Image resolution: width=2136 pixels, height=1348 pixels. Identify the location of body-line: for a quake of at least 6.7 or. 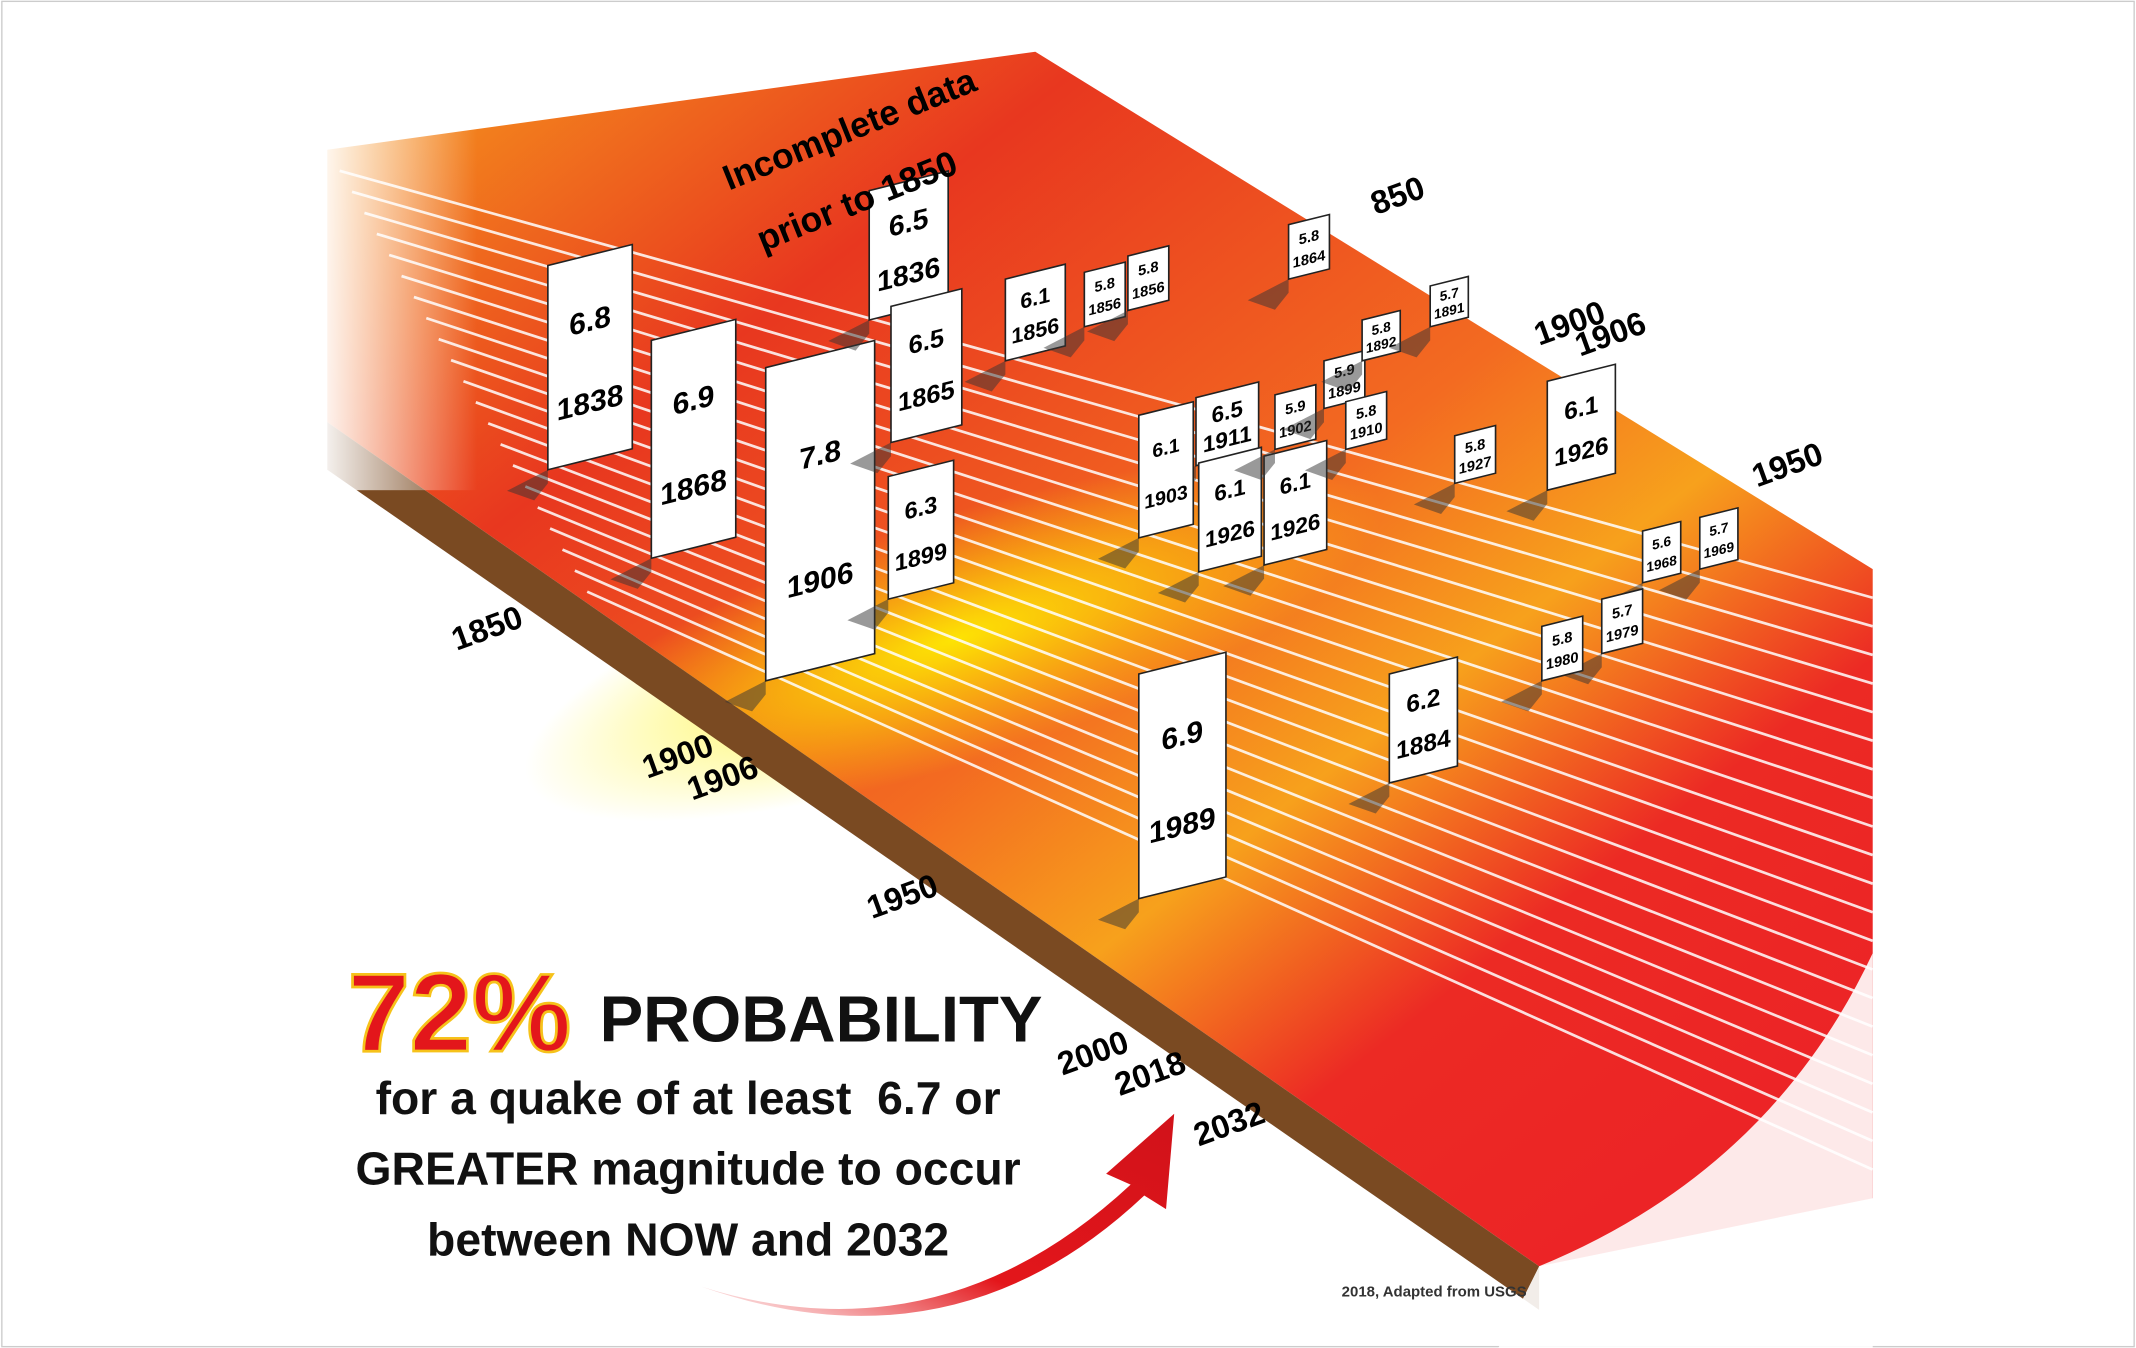
(688, 1098).